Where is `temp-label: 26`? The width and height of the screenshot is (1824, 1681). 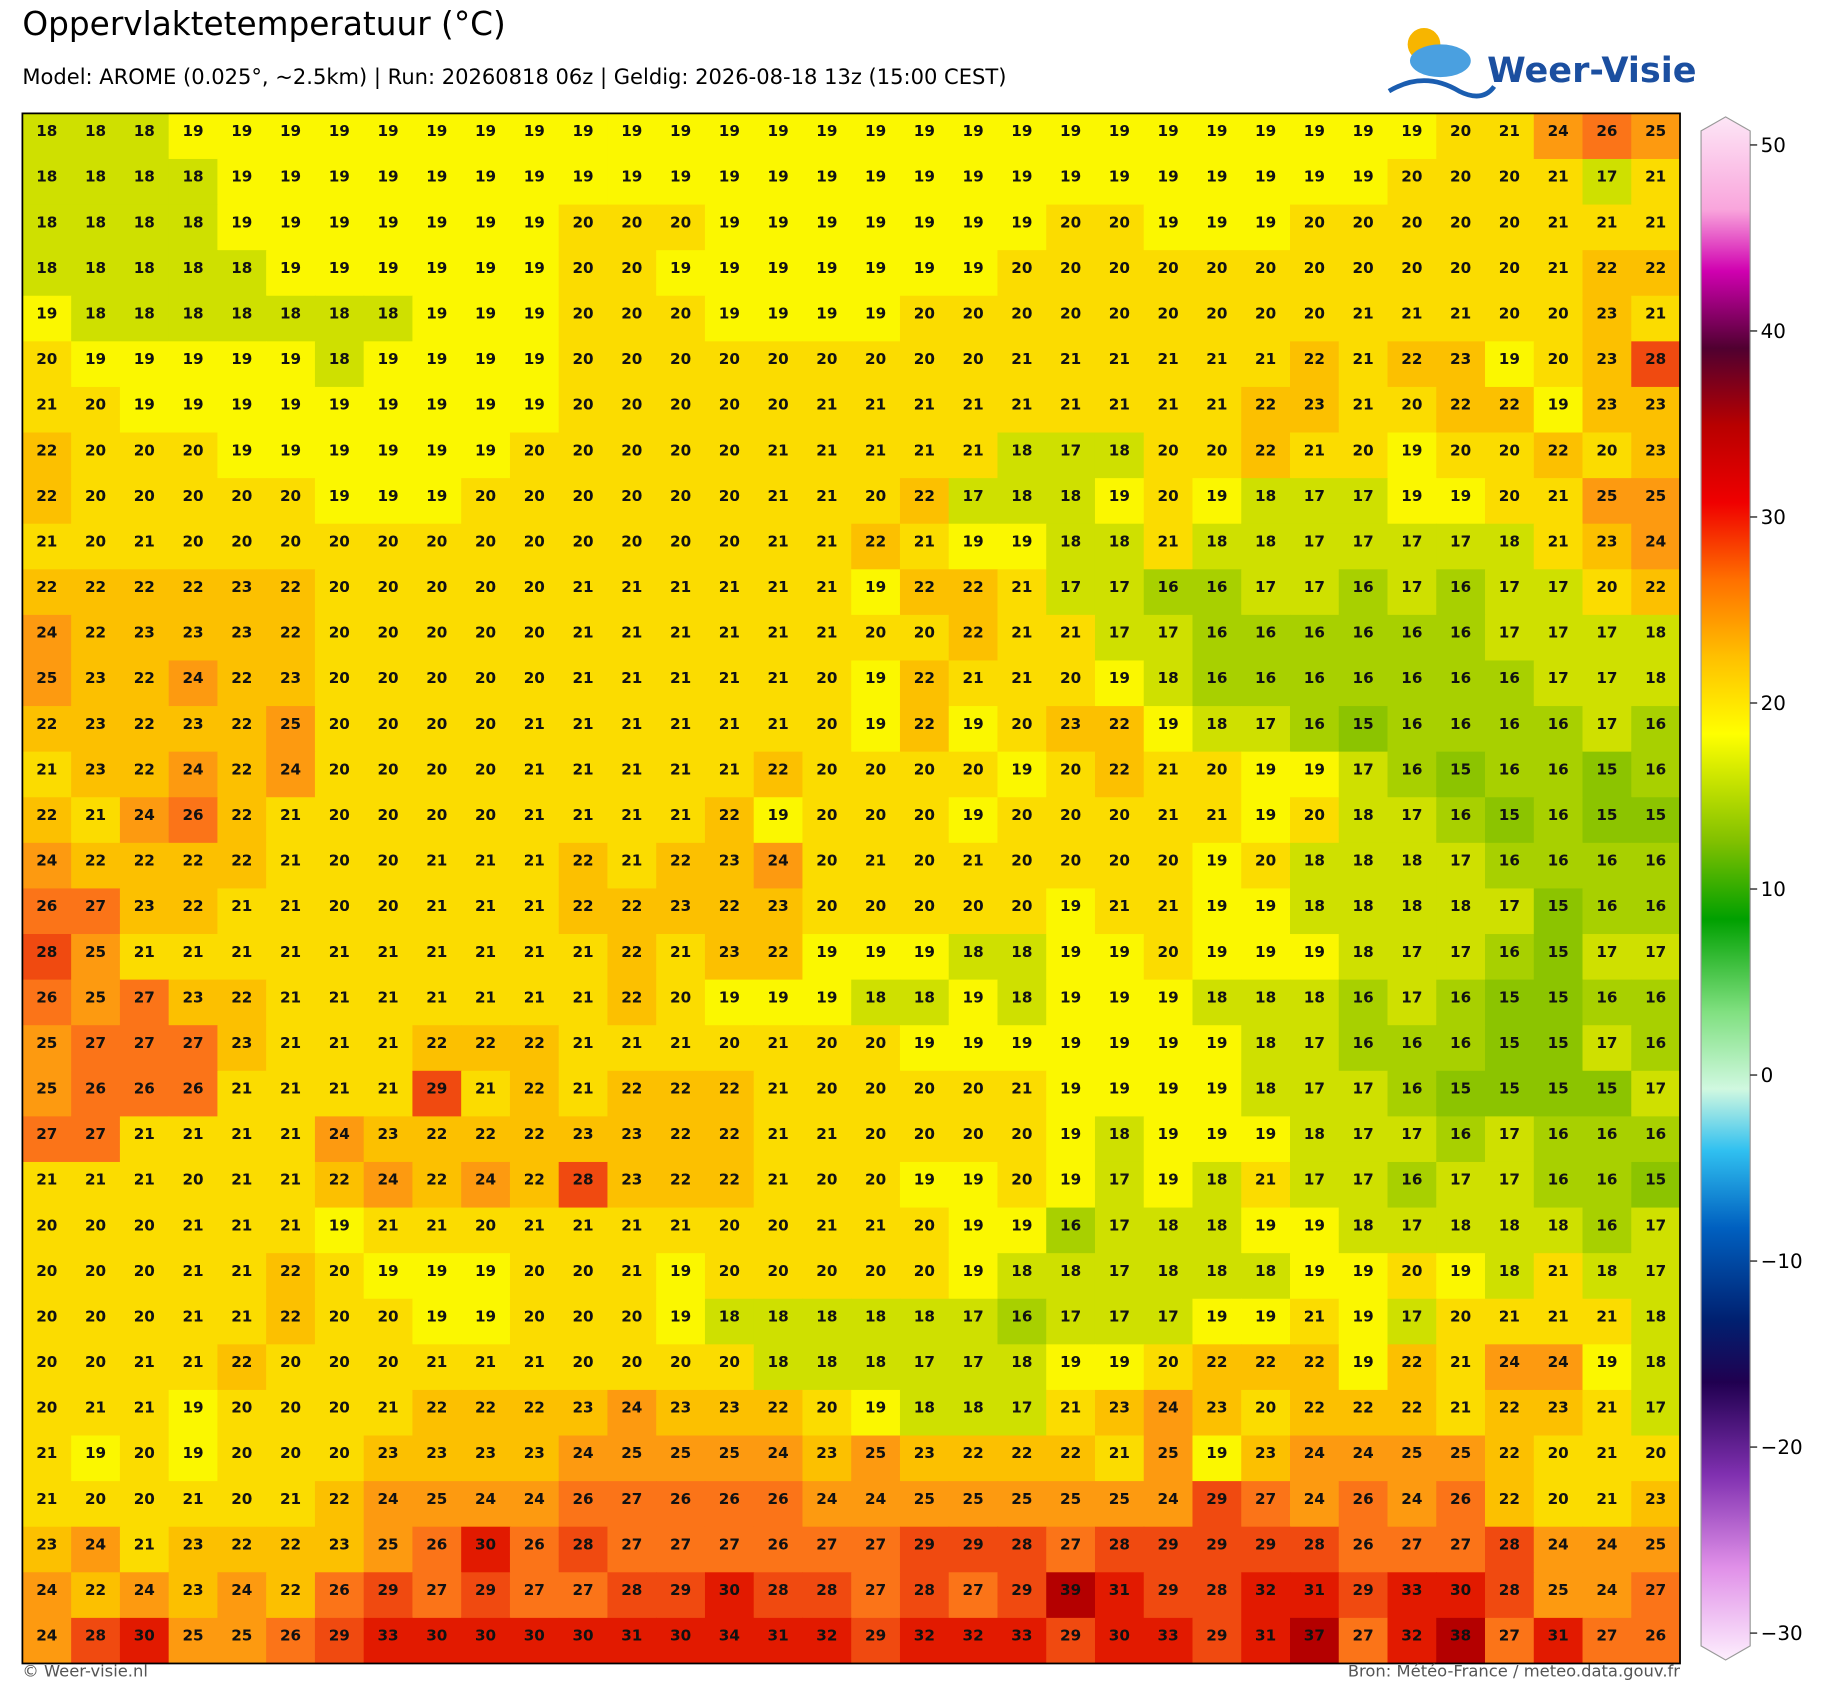
temp-label: 26 is located at coordinates (534, 1544).